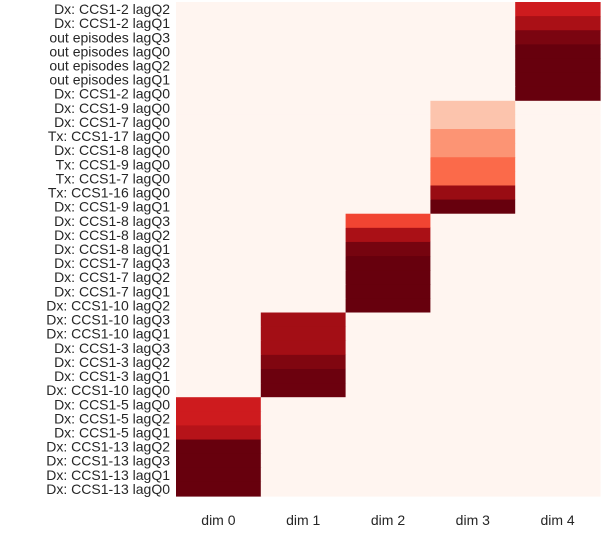 The image size is (611, 533). I want to click on y-tick-label: Dx: CCS1-3 lagQ3, so click(112, 348).